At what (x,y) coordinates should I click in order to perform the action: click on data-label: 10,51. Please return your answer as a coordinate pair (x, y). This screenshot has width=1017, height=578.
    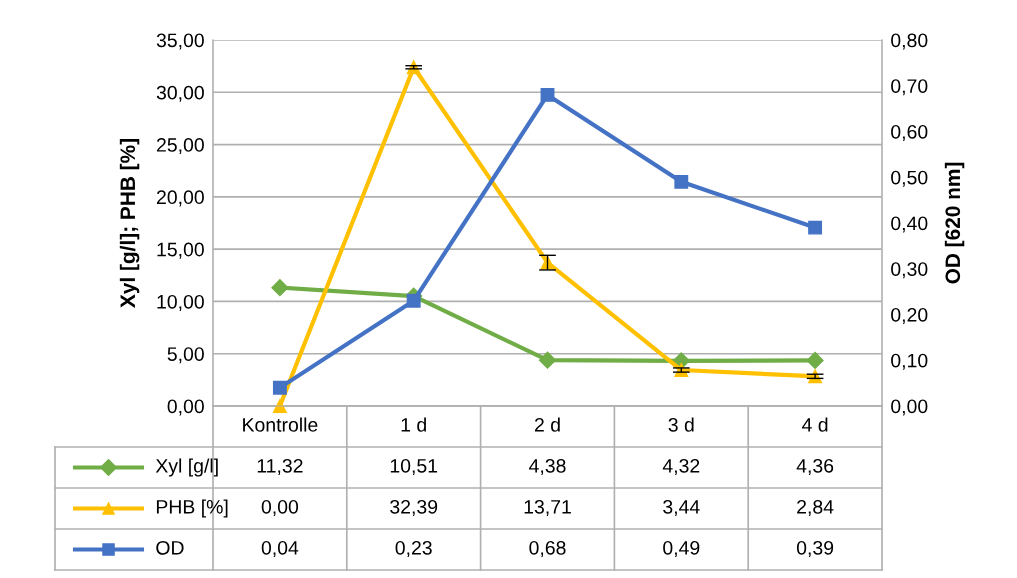
    Looking at the image, I should click on (414, 467).